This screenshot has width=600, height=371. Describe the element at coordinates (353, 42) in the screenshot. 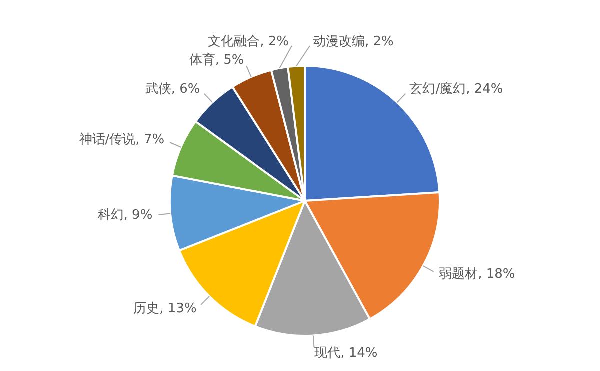

I see `slice-label: 动漫改编, 2%` at that location.